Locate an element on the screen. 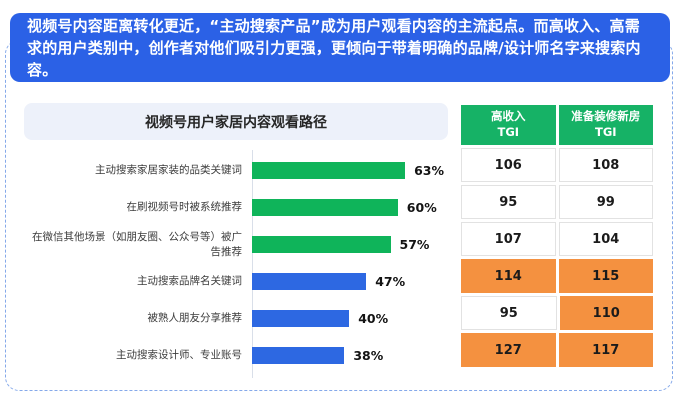 Image resolution: width=680 pixels, height=400 pixels. tgi-row: 95 99 is located at coordinates (557, 202).